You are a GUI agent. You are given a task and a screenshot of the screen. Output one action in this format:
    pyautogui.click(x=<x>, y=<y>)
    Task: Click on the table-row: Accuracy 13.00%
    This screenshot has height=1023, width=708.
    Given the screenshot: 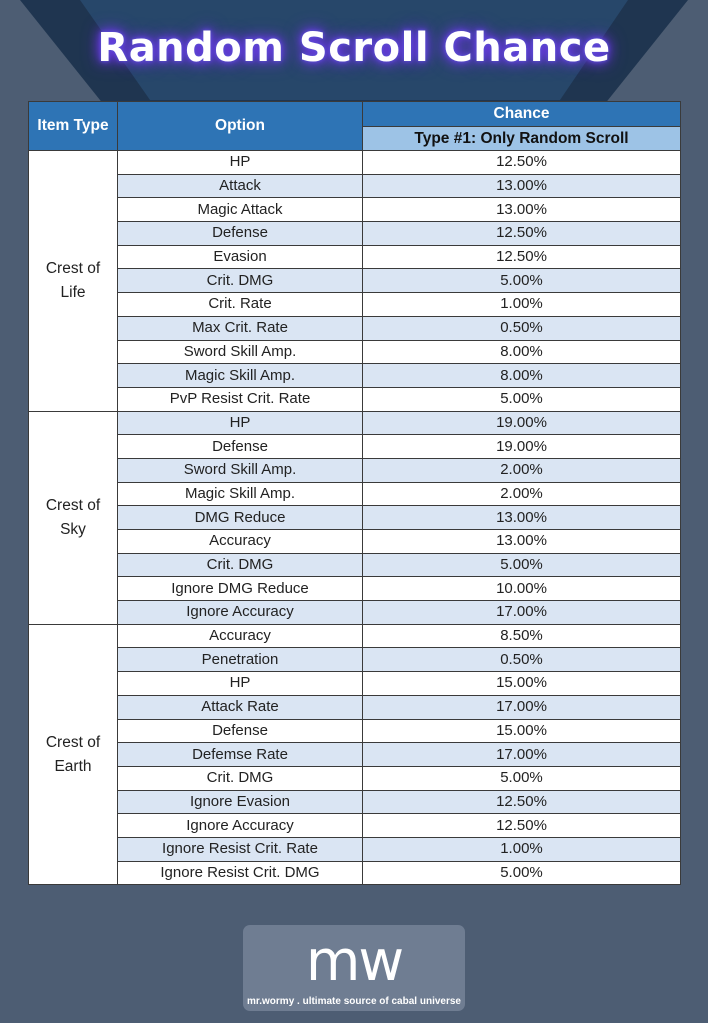 What is the action you would take?
    pyautogui.click(x=355, y=541)
    